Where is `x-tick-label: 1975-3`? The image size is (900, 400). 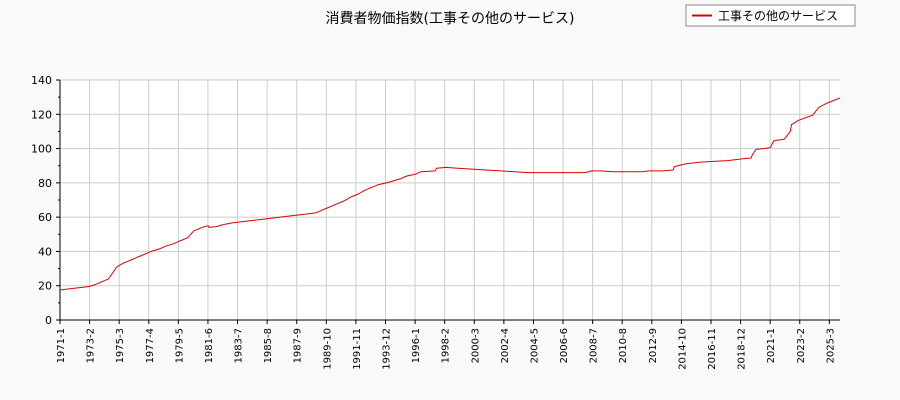 x-tick-label: 1975-3 is located at coordinates (120, 345).